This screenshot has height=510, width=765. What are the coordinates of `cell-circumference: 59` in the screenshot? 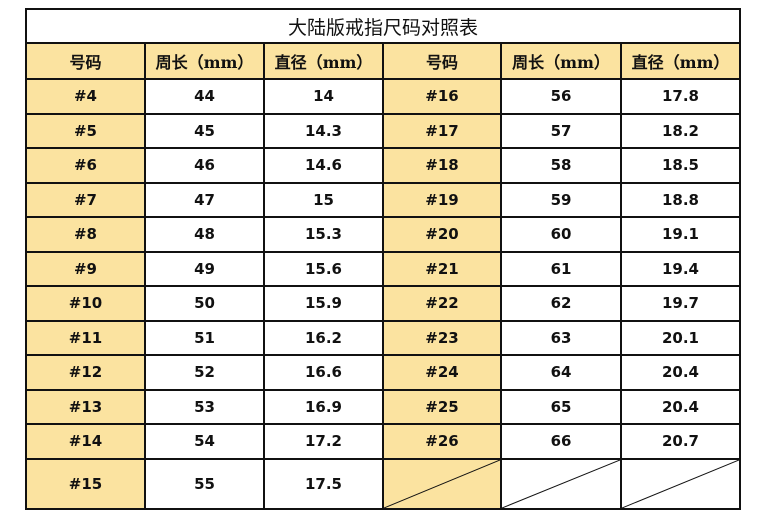 It's located at (561, 199).